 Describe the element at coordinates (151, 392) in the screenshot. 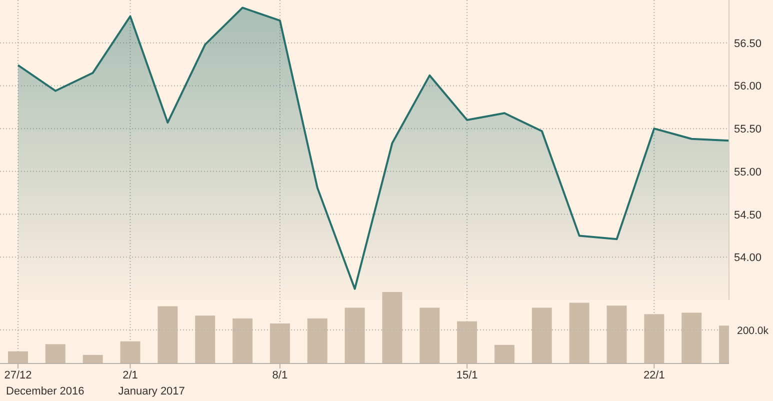

I see `text: January 2017` at that location.